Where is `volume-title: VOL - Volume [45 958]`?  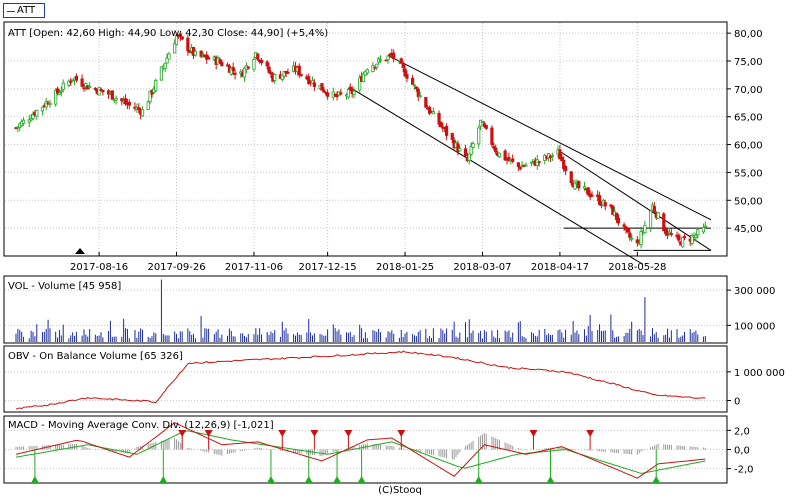 volume-title: VOL - Volume [45 958] is located at coordinates (64, 286).